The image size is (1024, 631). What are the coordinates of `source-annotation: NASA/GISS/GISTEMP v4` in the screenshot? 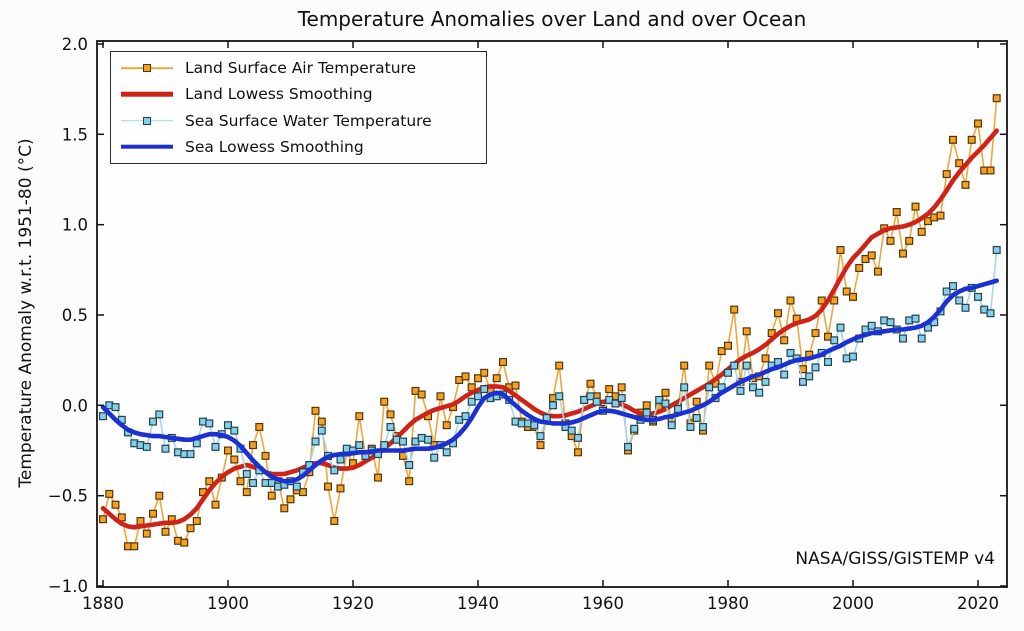 It's located at (895, 559).